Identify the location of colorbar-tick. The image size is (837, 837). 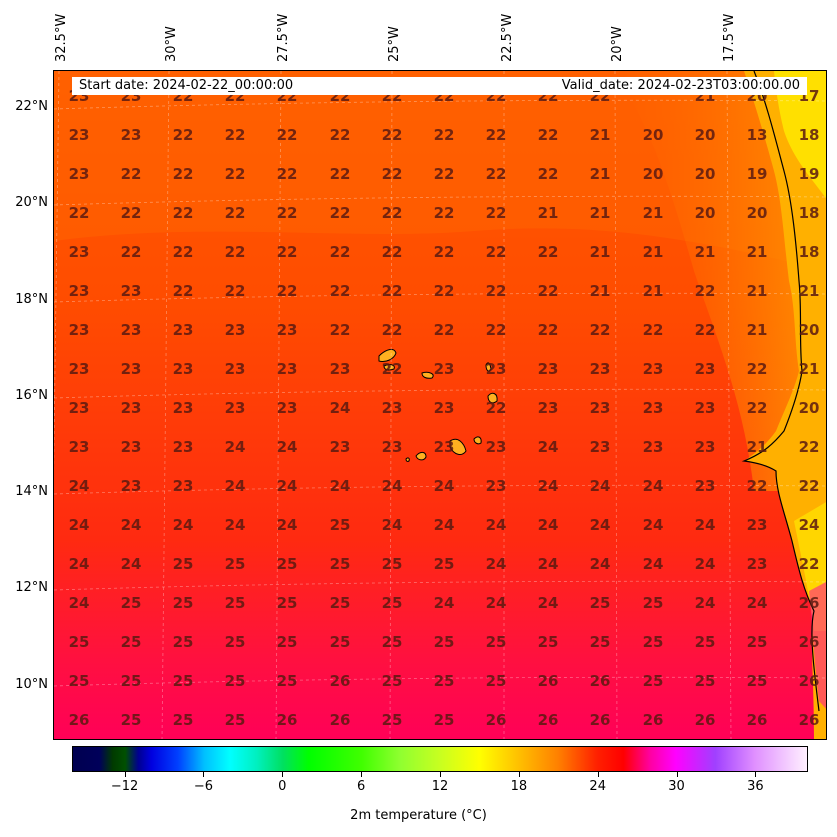
(283, 774).